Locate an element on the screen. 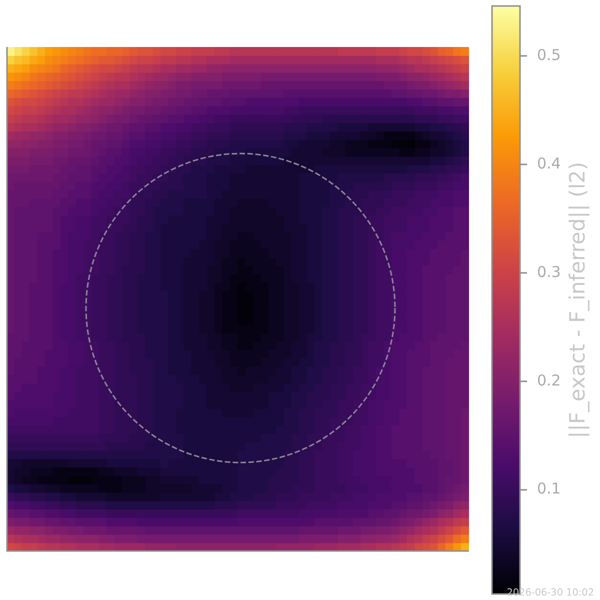 Image resolution: width=600 pixels, height=600 pixels. color-bar-label: 0.1 is located at coordinates (549, 489).